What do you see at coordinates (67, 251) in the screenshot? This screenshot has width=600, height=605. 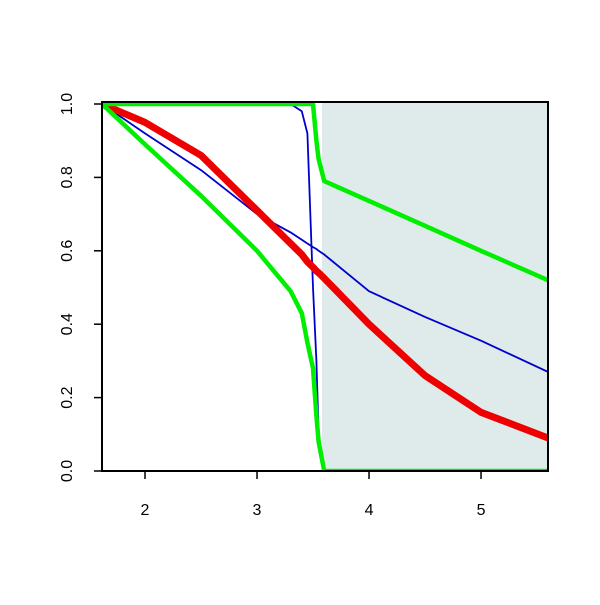 I see `y-tick-label: 0.6` at bounding box center [67, 251].